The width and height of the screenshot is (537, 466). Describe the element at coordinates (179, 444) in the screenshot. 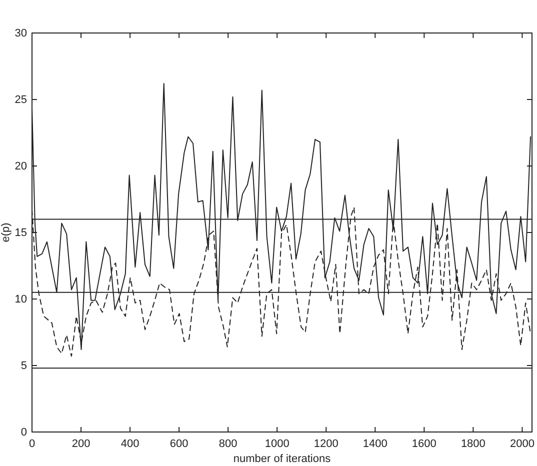

I see `x-tick-label: 600` at that location.